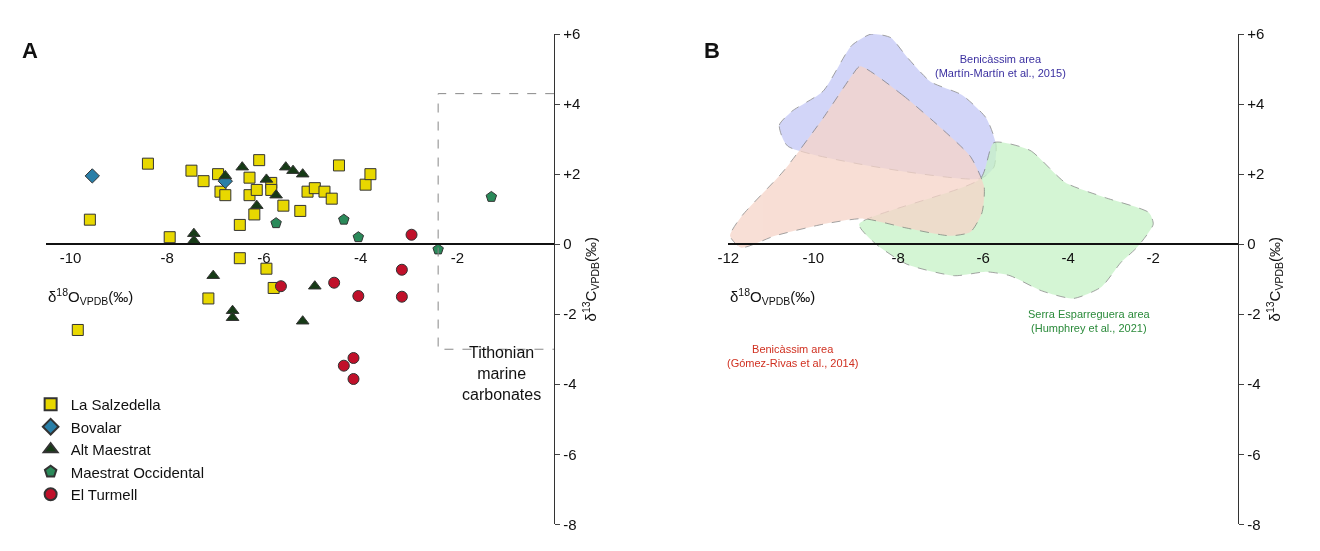  I want to click on chart-title: B, so click(712, 50).